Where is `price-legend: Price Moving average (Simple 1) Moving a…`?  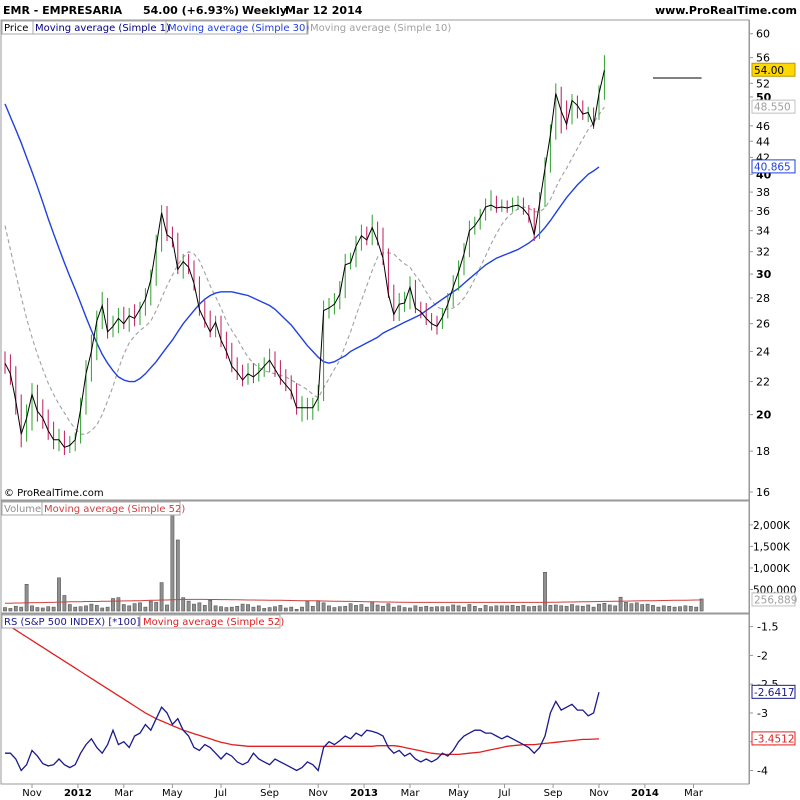 price-legend: Price Moving average (Simple 1) Moving a… is located at coordinates (226, 27).